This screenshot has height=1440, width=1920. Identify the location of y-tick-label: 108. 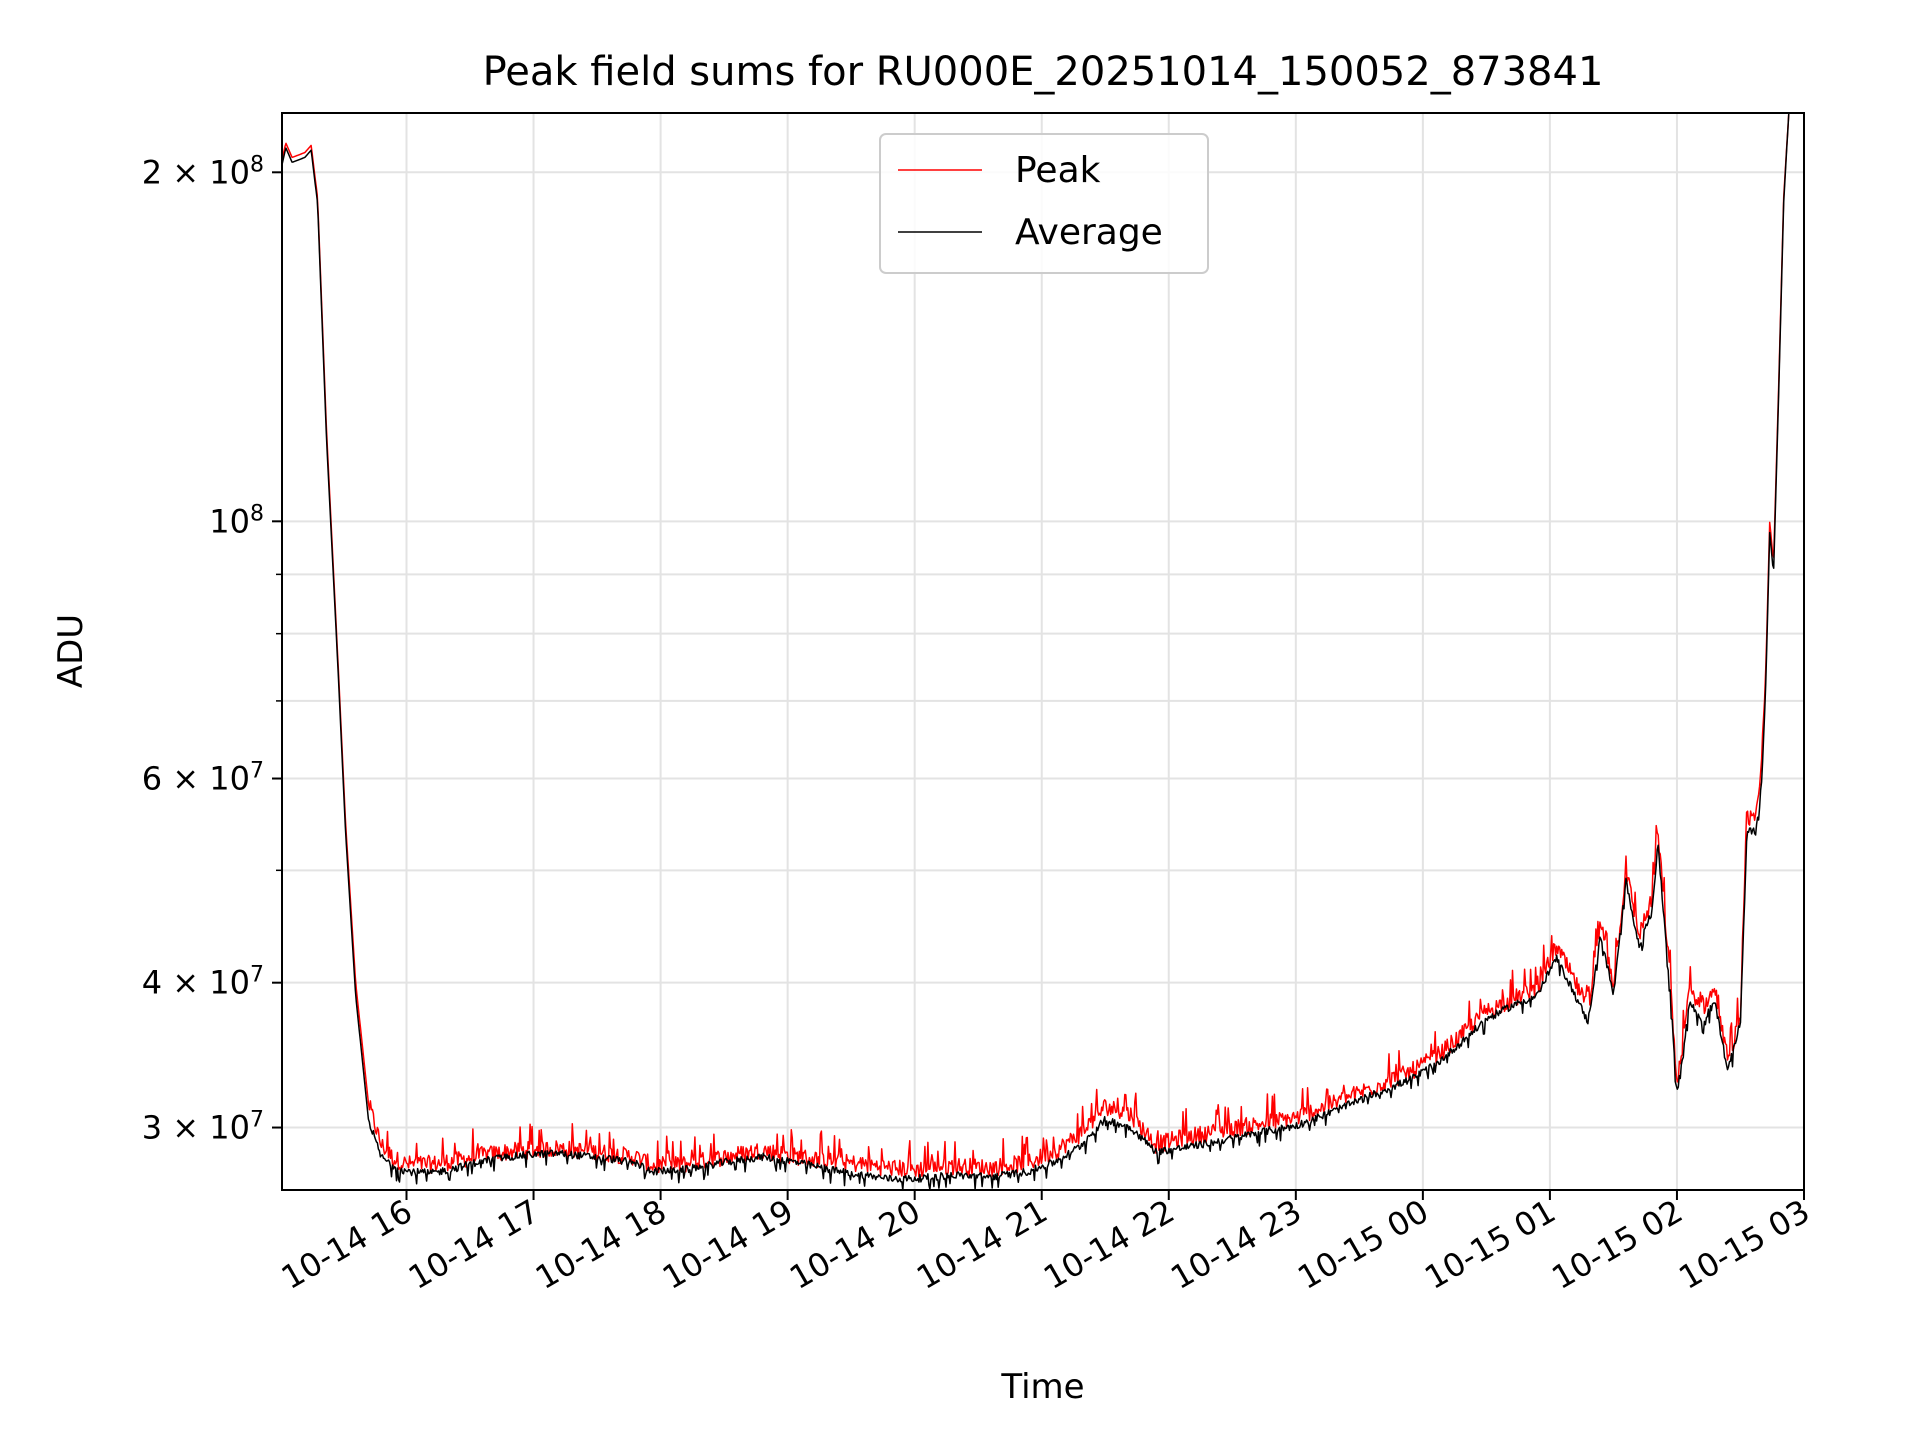
(236, 521).